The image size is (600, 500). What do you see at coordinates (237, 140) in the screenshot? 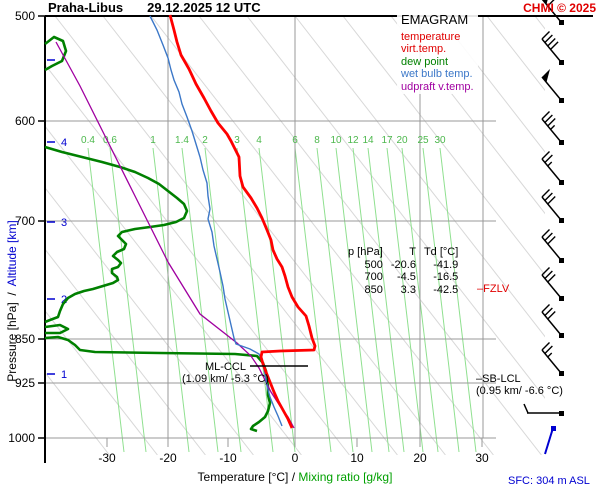
I see `mixing-ratio-label: 3` at bounding box center [237, 140].